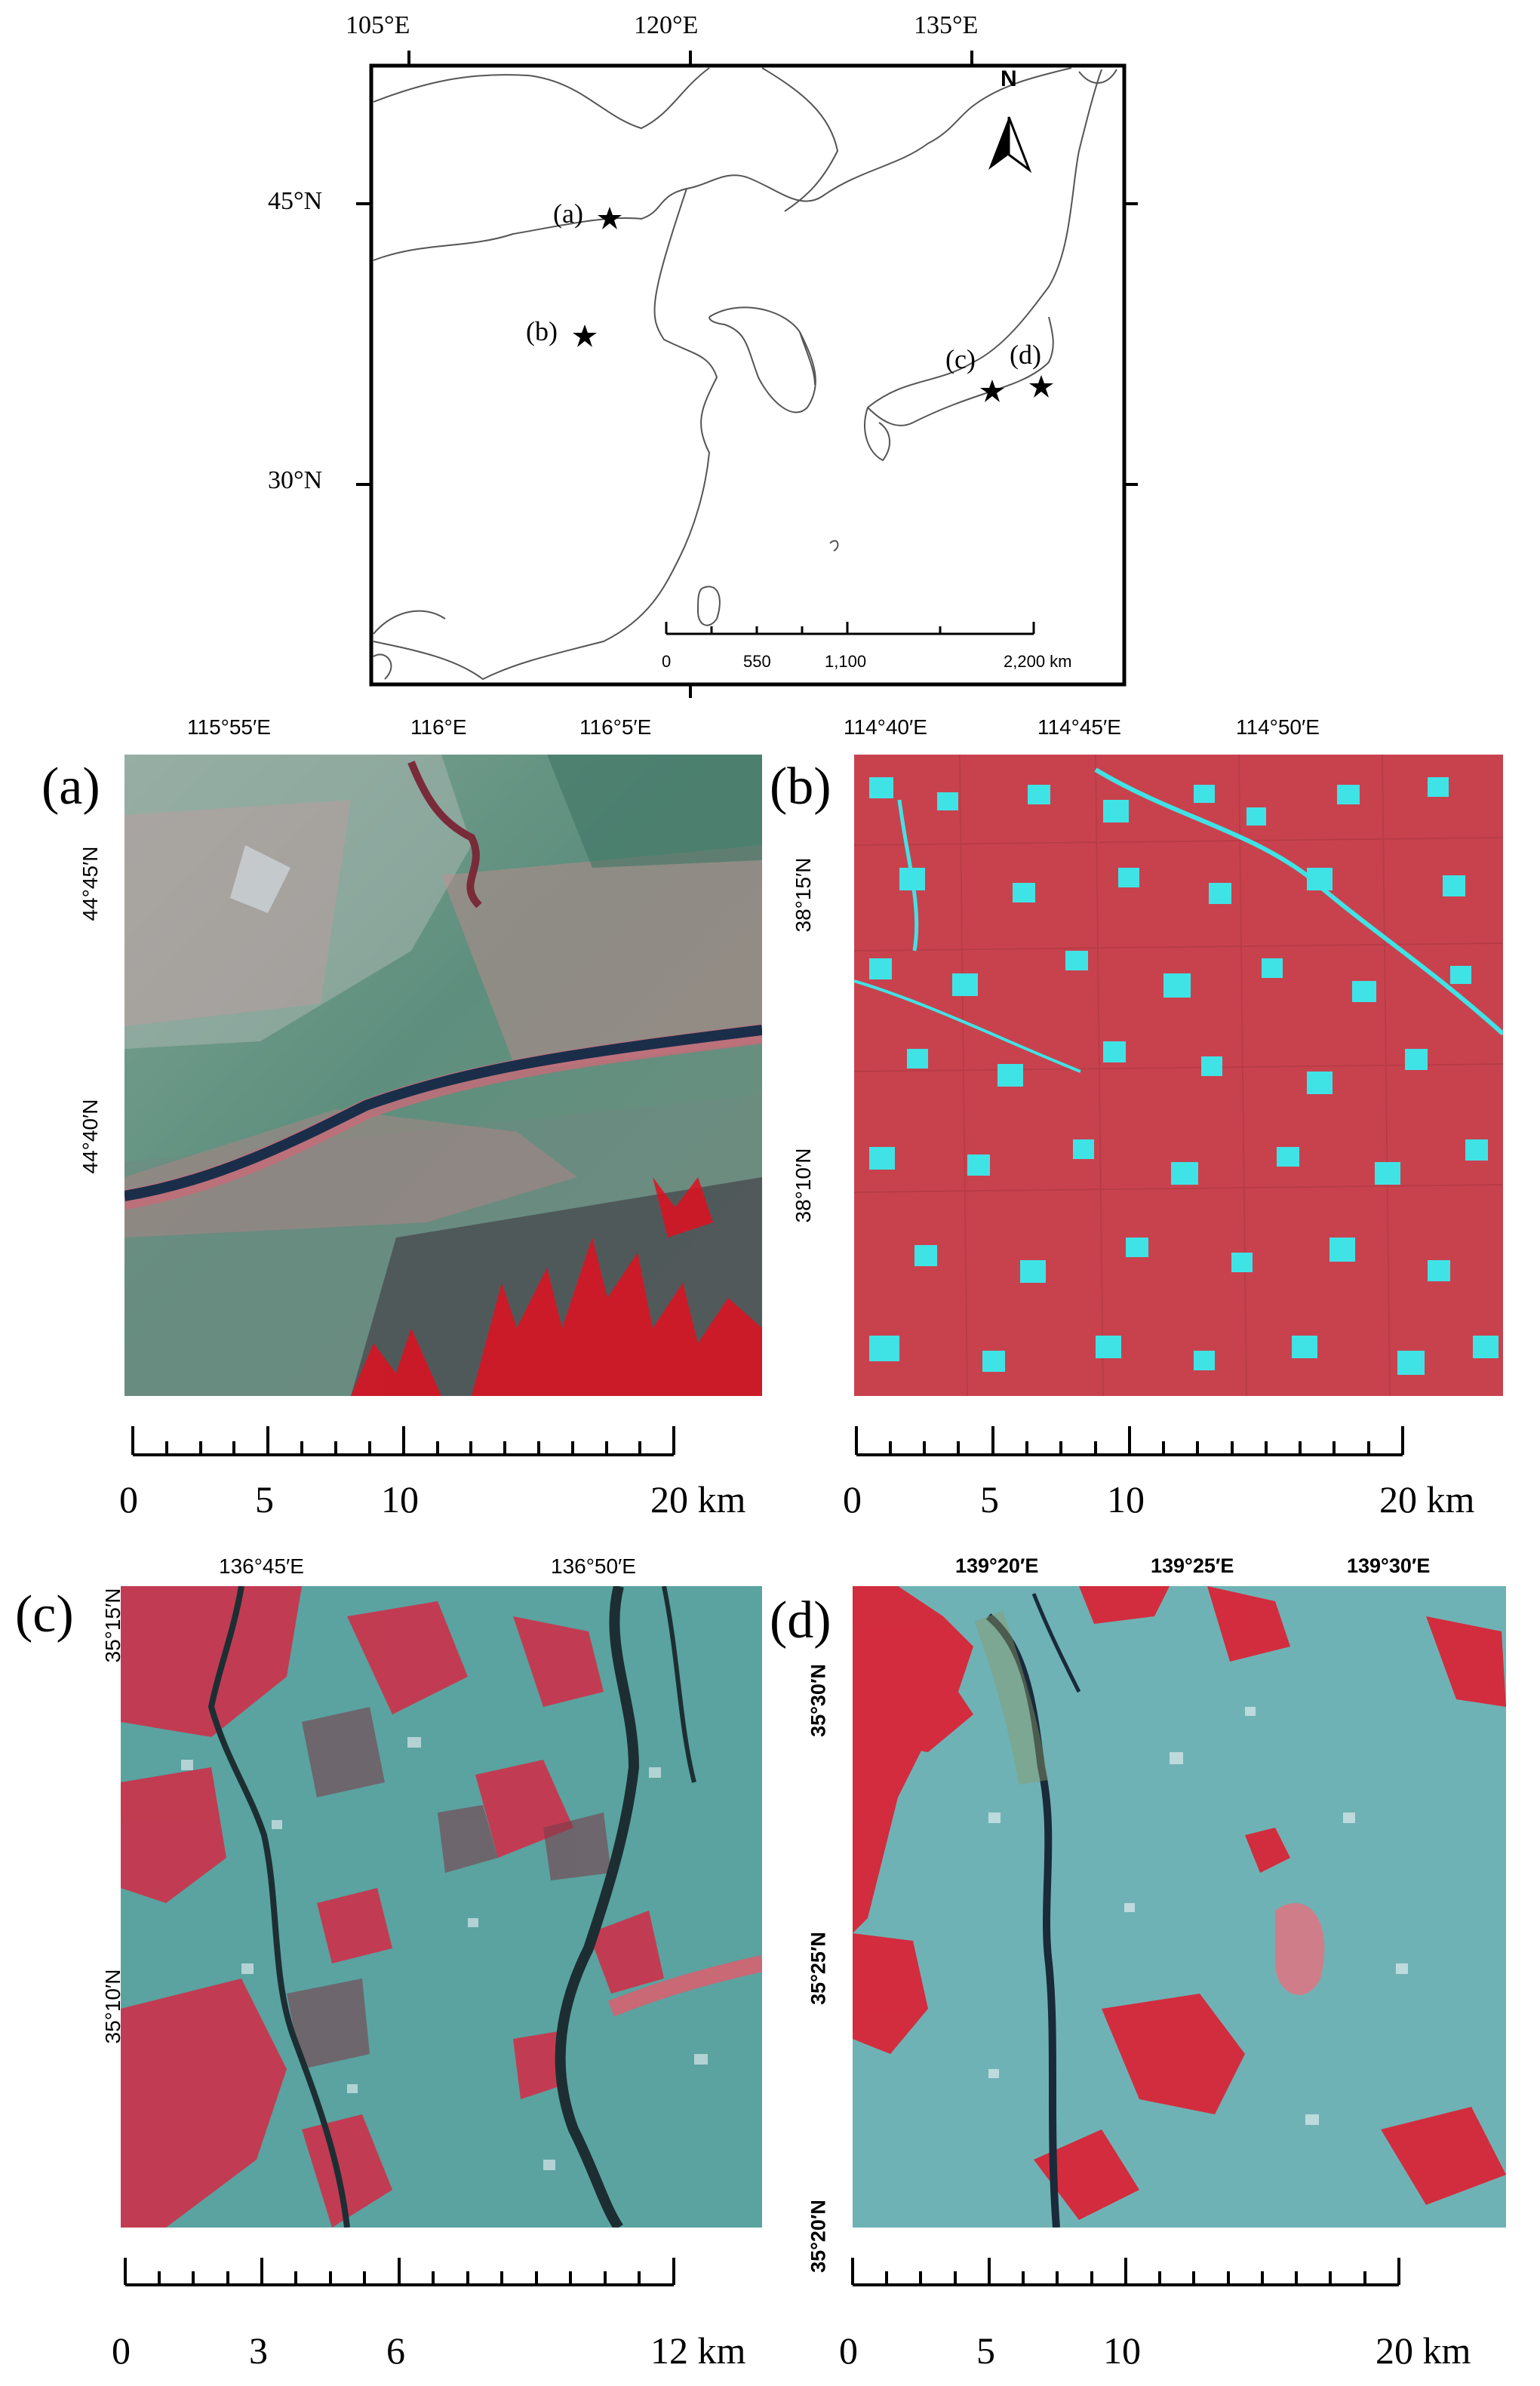 This screenshot has height=2386, width=1540. What do you see at coordinates (846, 662) in the screenshot?
I see `overview-scale-1100: 1,100` at bounding box center [846, 662].